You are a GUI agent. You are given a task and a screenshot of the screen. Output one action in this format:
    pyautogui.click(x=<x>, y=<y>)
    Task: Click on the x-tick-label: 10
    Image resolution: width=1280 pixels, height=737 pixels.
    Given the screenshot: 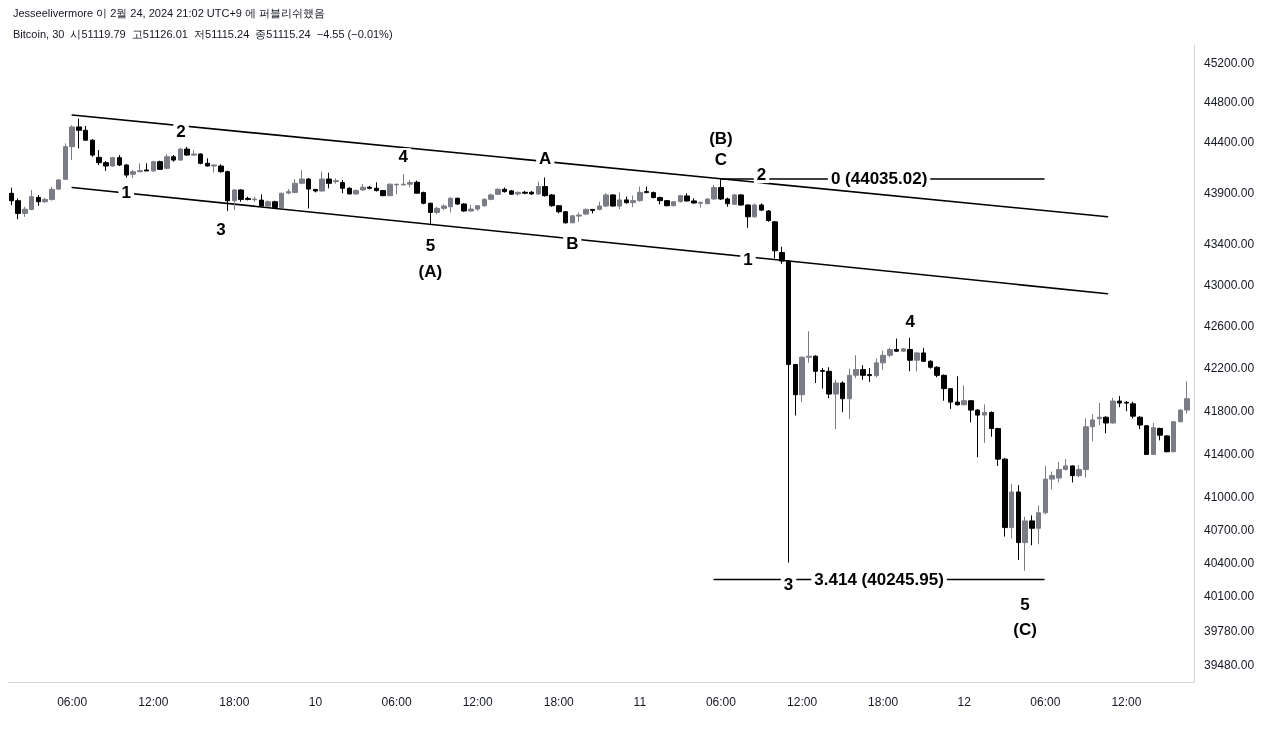 What is the action you would take?
    pyautogui.click(x=315, y=702)
    